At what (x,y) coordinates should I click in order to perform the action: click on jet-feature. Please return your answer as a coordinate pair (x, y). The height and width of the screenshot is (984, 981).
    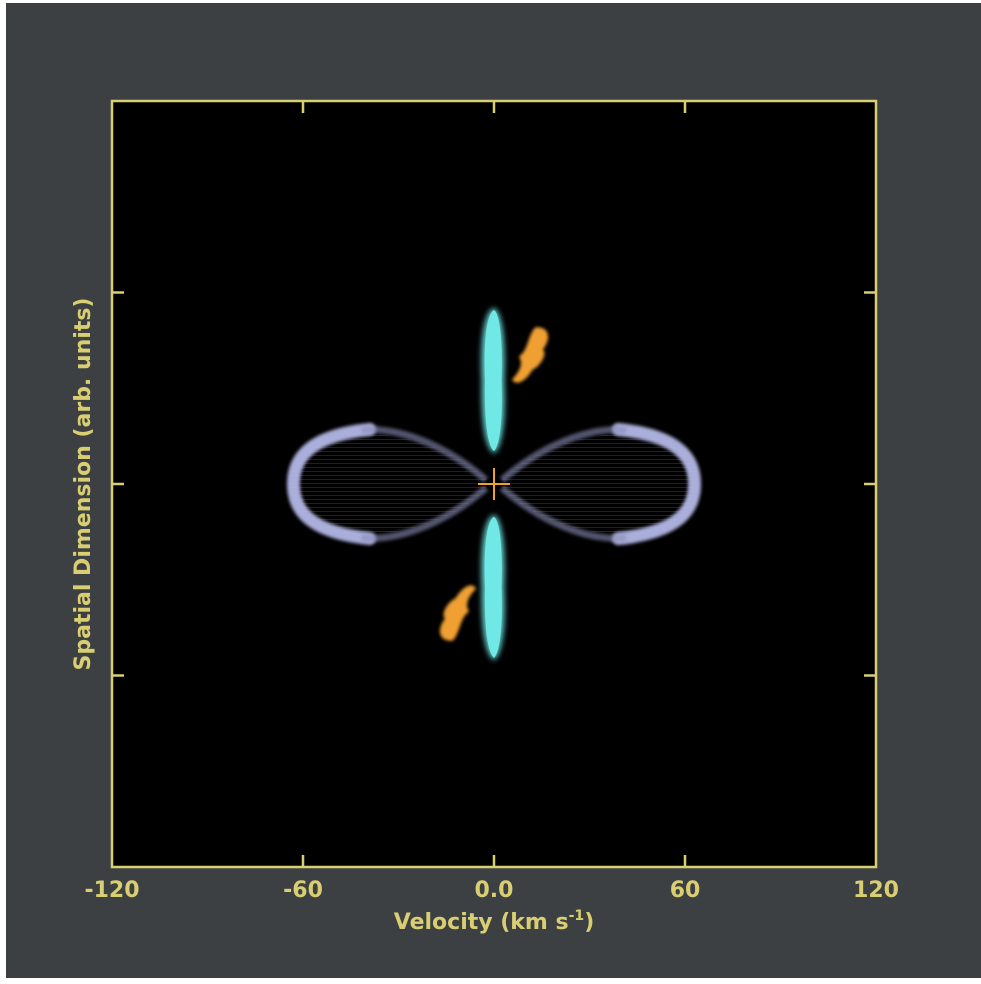
    Looking at the image, I should click on (493, 484).